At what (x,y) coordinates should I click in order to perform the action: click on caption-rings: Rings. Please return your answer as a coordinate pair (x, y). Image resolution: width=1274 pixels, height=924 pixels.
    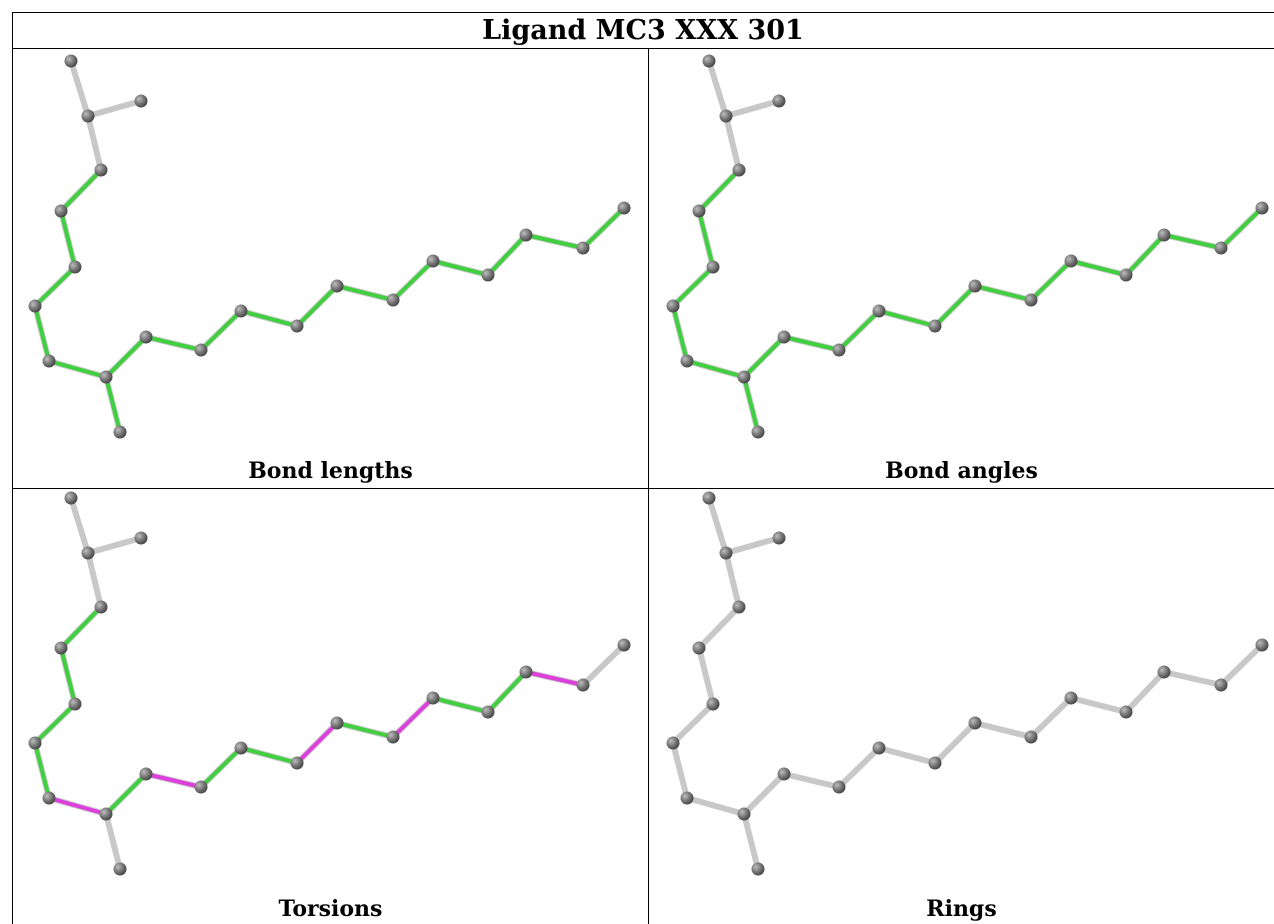
    Looking at the image, I should click on (961, 909).